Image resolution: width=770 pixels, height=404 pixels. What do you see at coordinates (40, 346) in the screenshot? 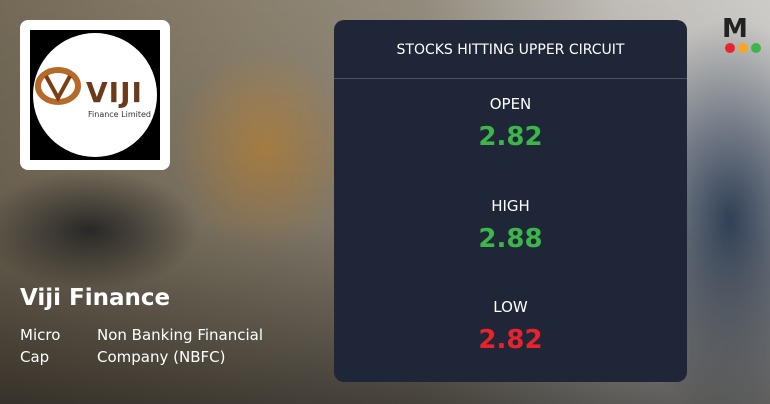
I see `market-cap: Micro Cap` at bounding box center [40, 346].